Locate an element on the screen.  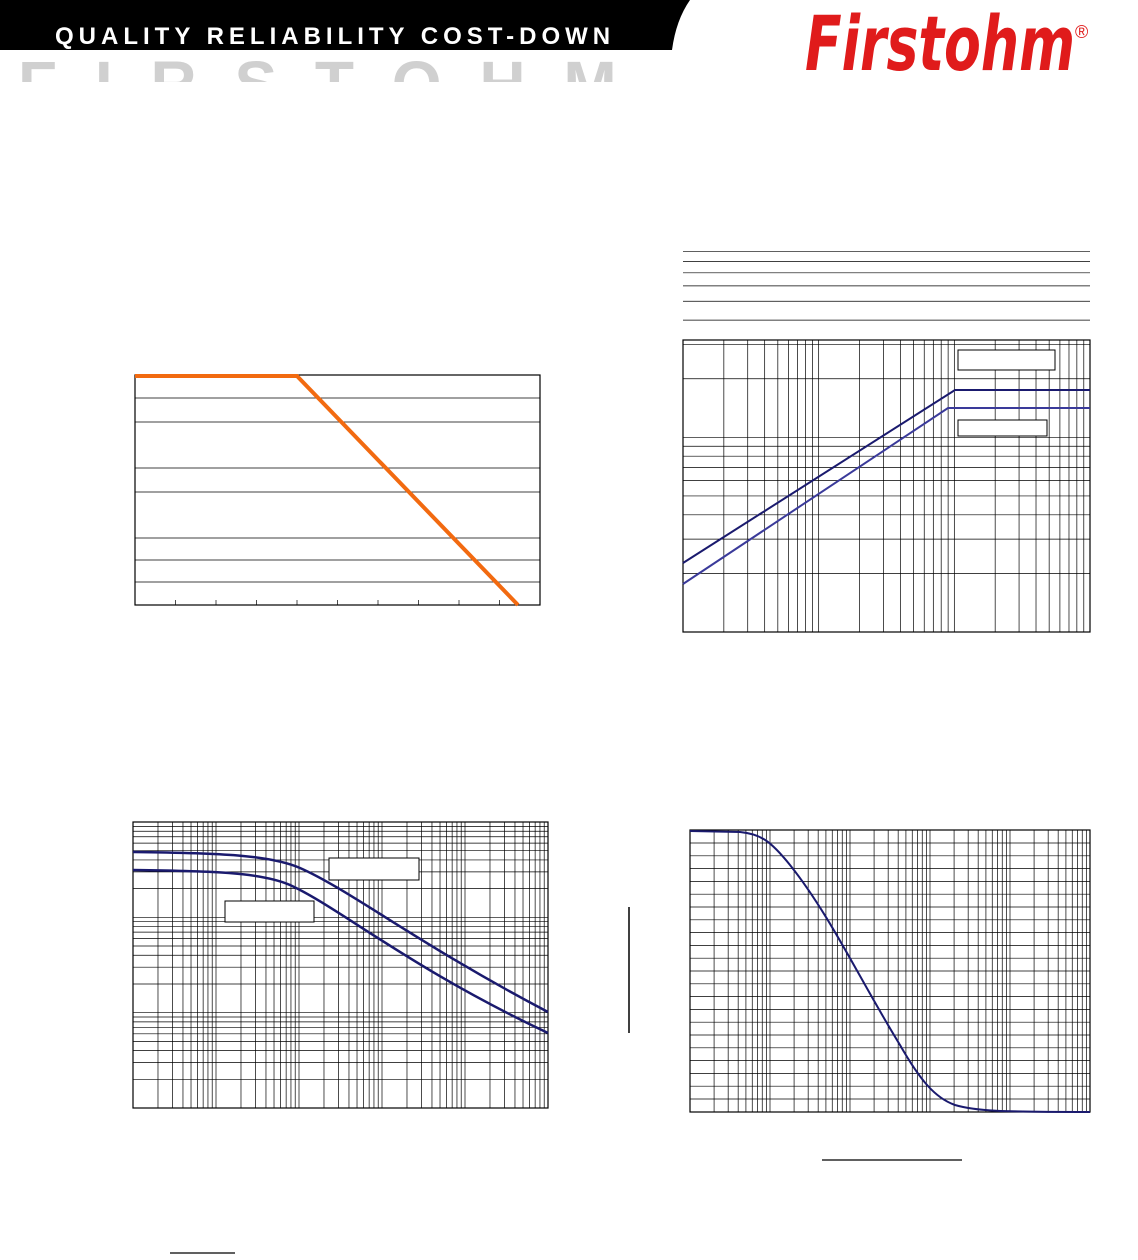
derating-chart is located at coordinates (337, 490).